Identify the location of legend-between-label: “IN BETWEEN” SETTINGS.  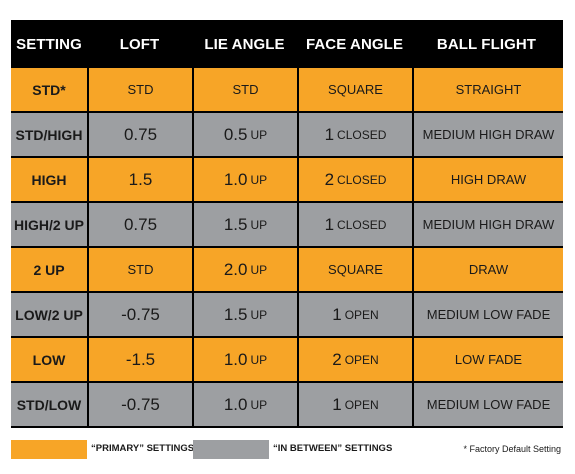
(333, 448).